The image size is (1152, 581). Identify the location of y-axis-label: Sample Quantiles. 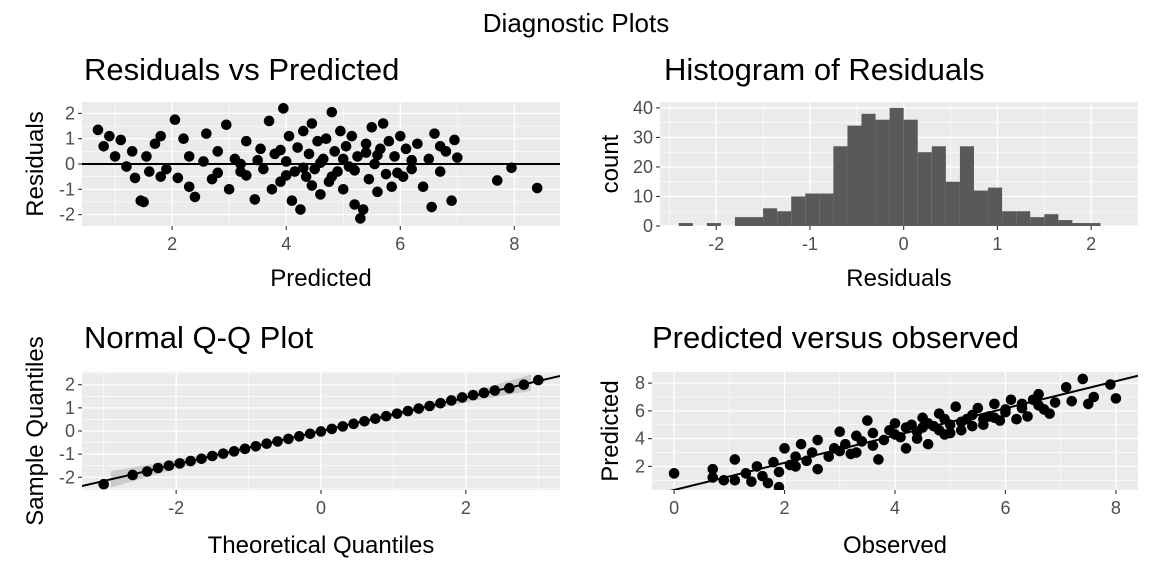
(35, 430).